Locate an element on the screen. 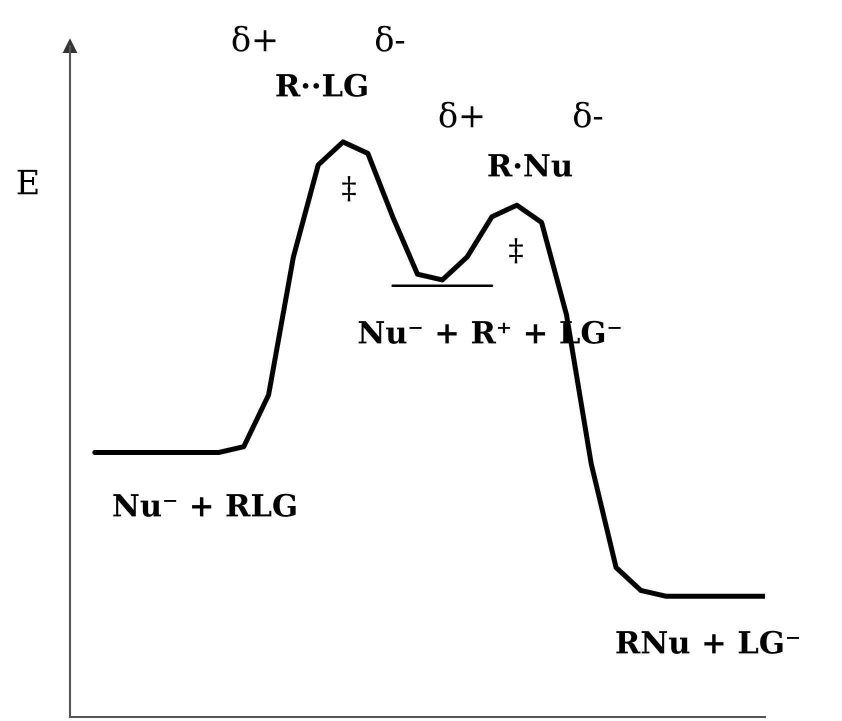  y-axis-title: E is located at coordinates (28, 182).